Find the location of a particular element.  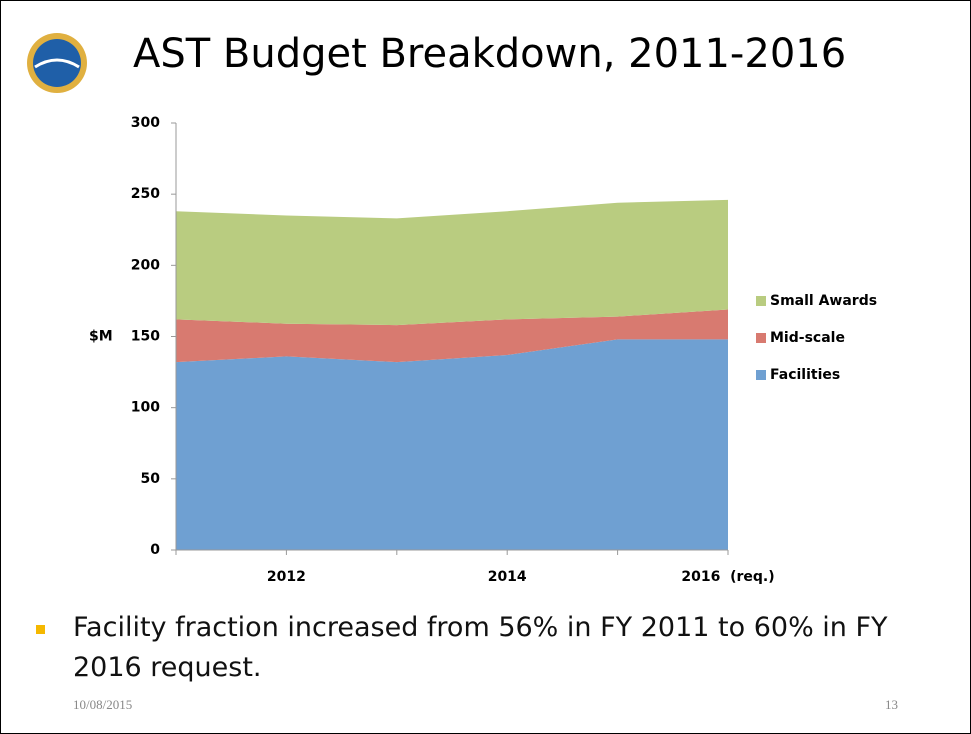

legend-label: Facilities is located at coordinates (805, 375).